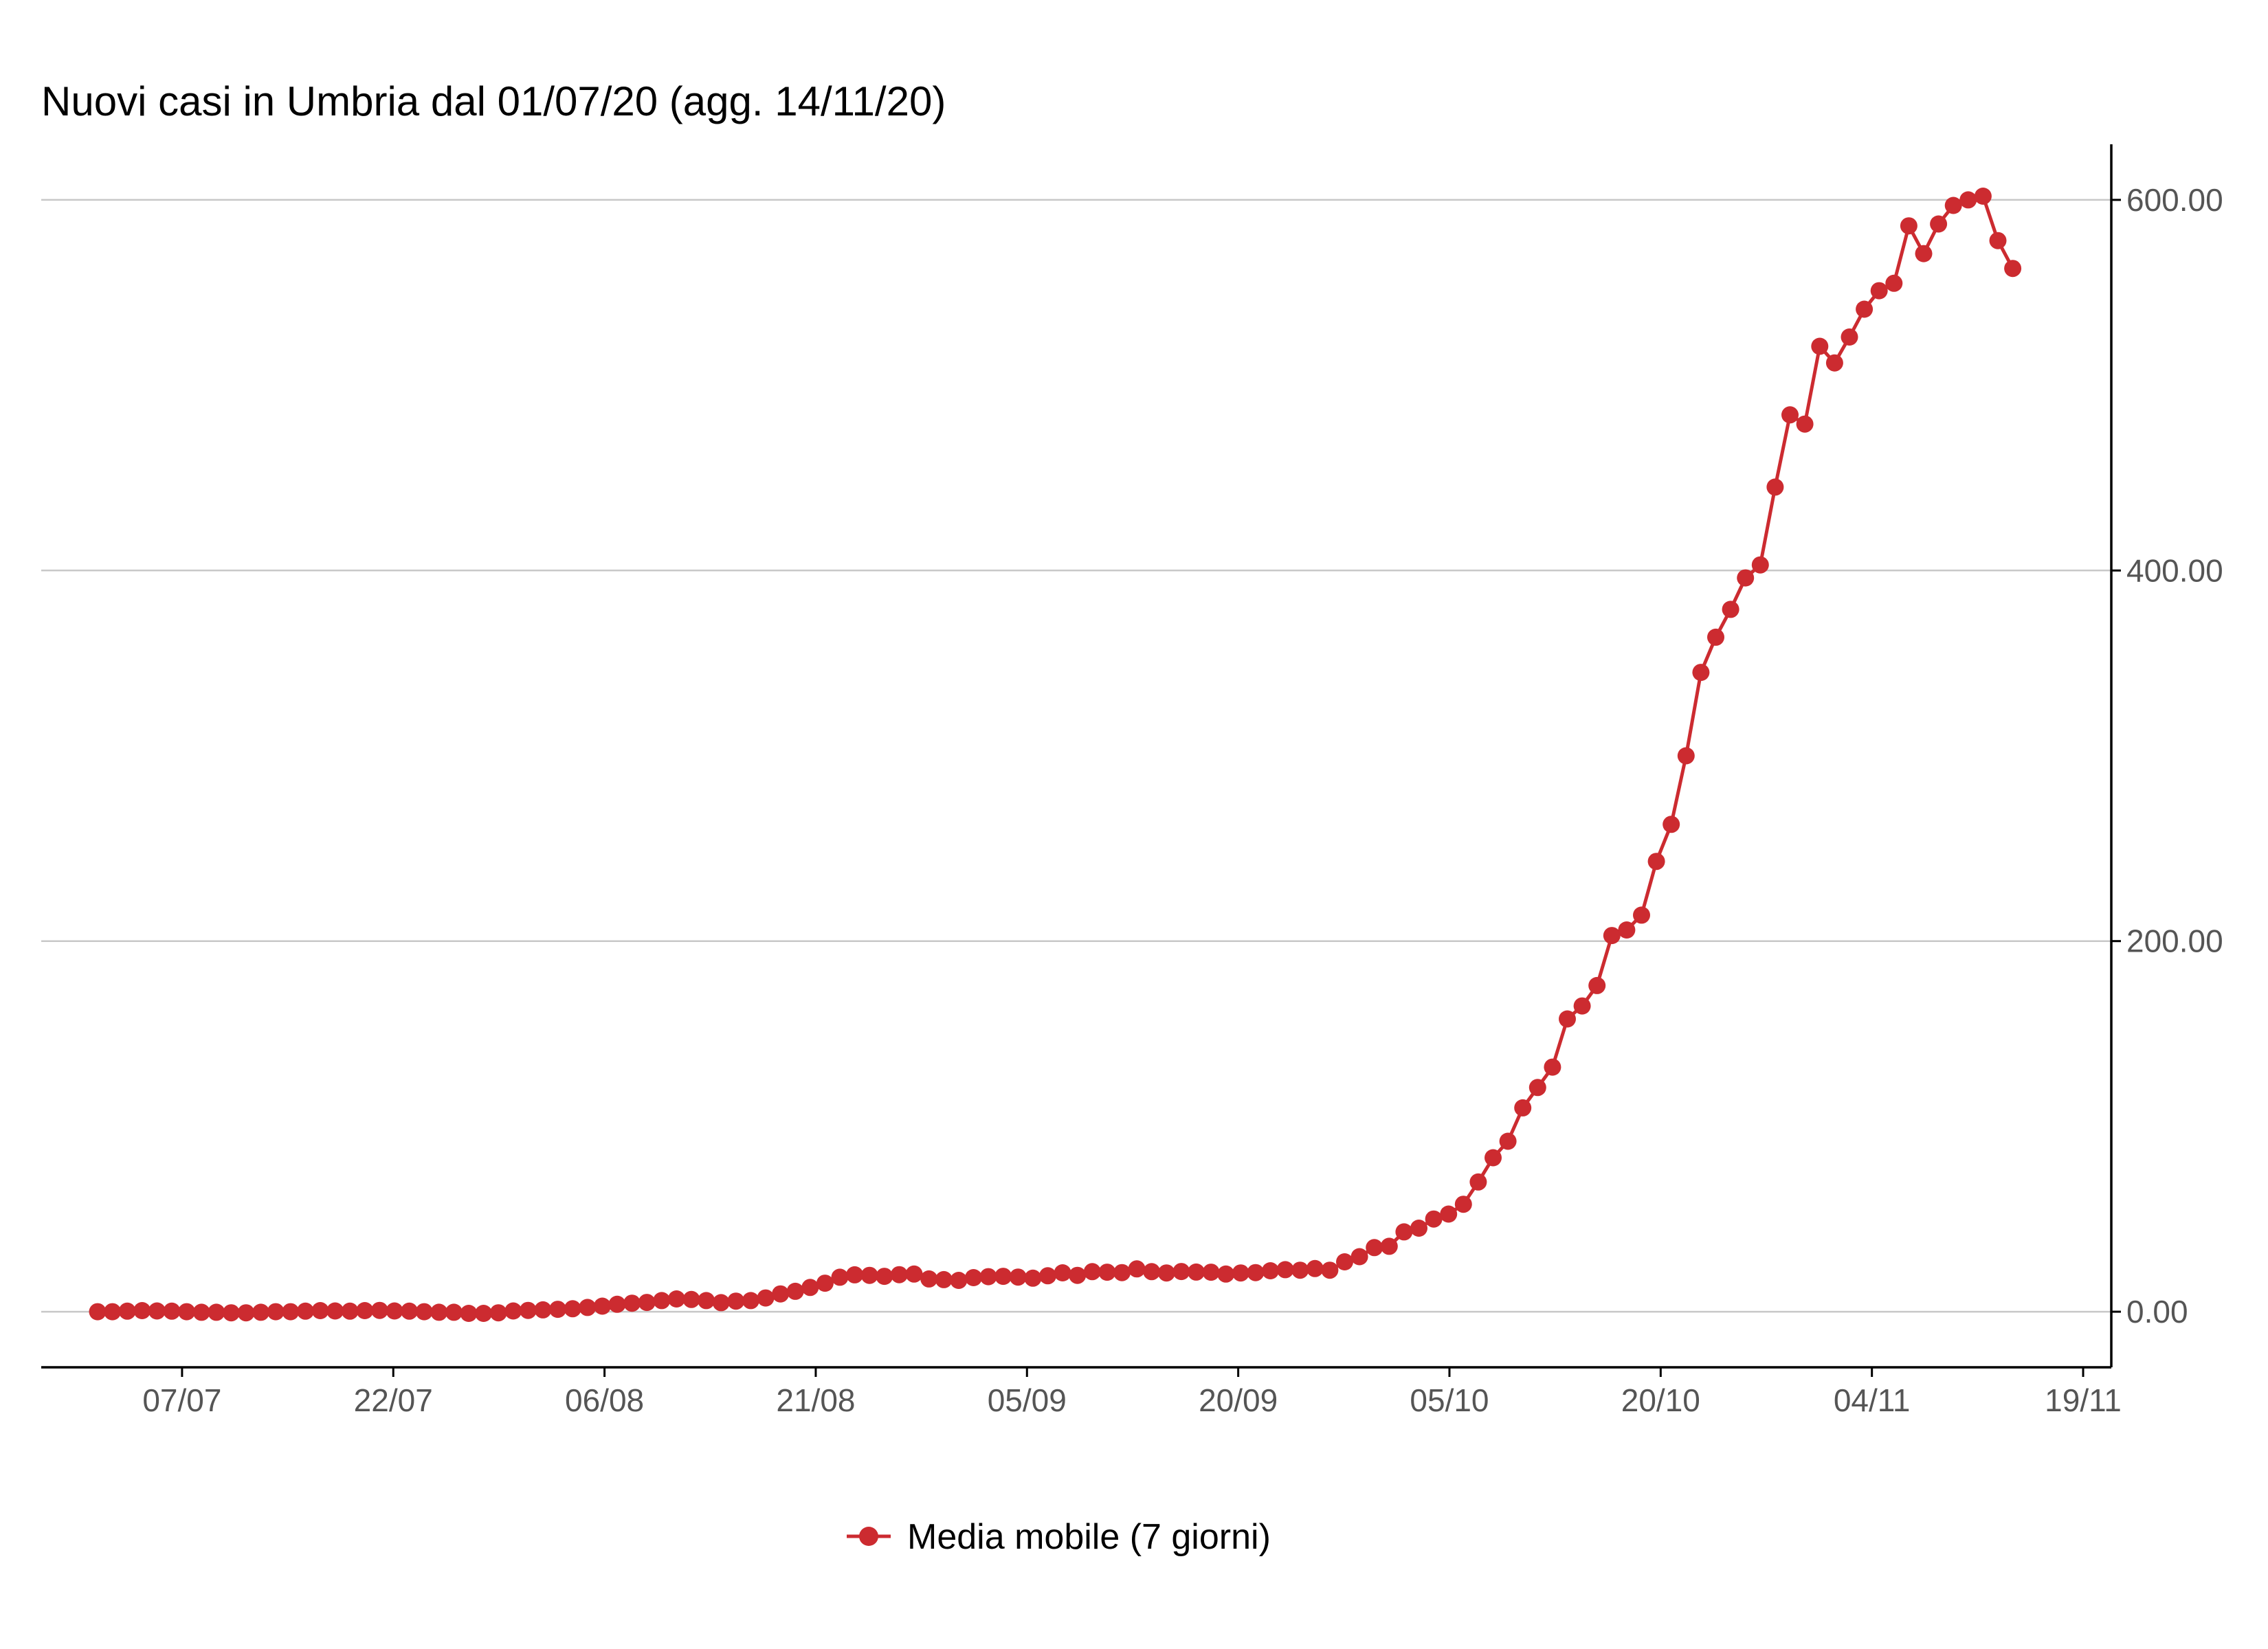 This screenshot has height=1649, width=2268. Describe the element at coordinates (2174, 200) in the screenshot. I see `y-tick-label: 600.00` at that location.